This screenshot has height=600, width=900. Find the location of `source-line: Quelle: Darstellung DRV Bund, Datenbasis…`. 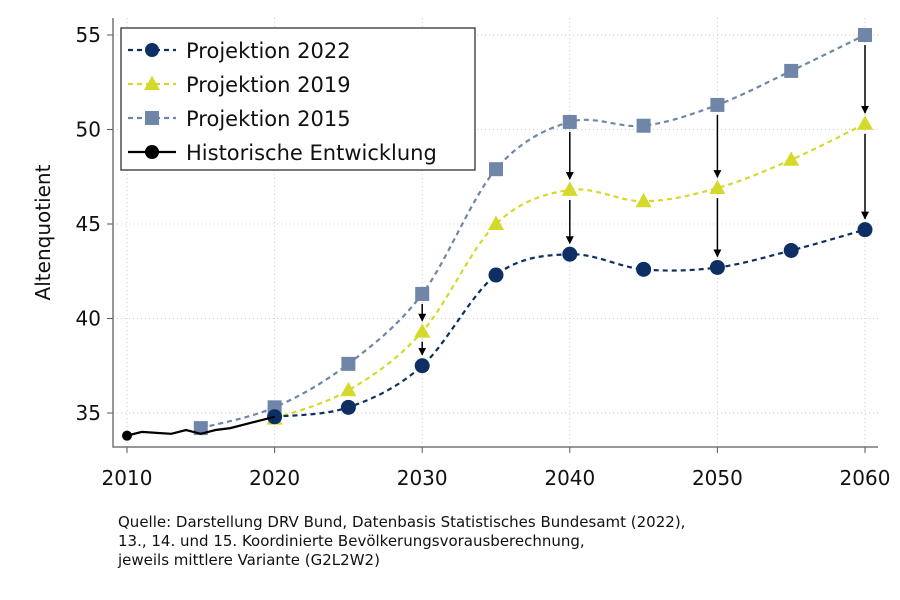

source-line: Quelle: Darstellung DRV Bund, Datenbasis… is located at coordinates (402, 522).